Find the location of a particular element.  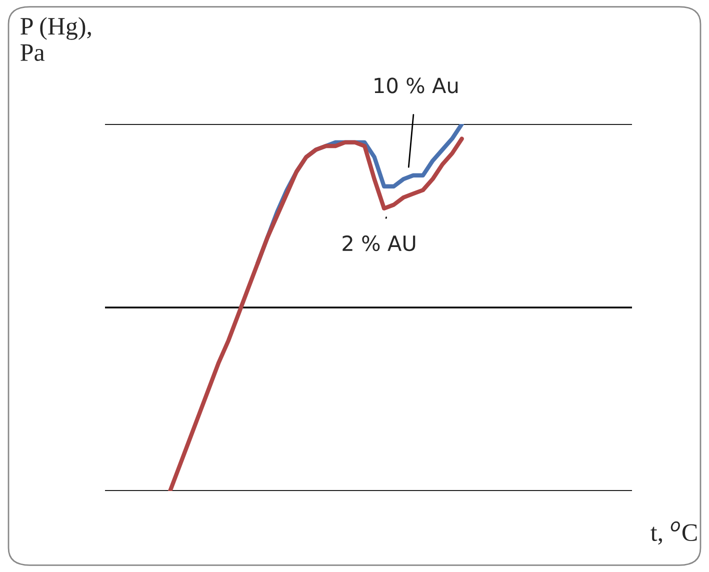

text: t, $^{o}$C is located at coordinates (673, 533).